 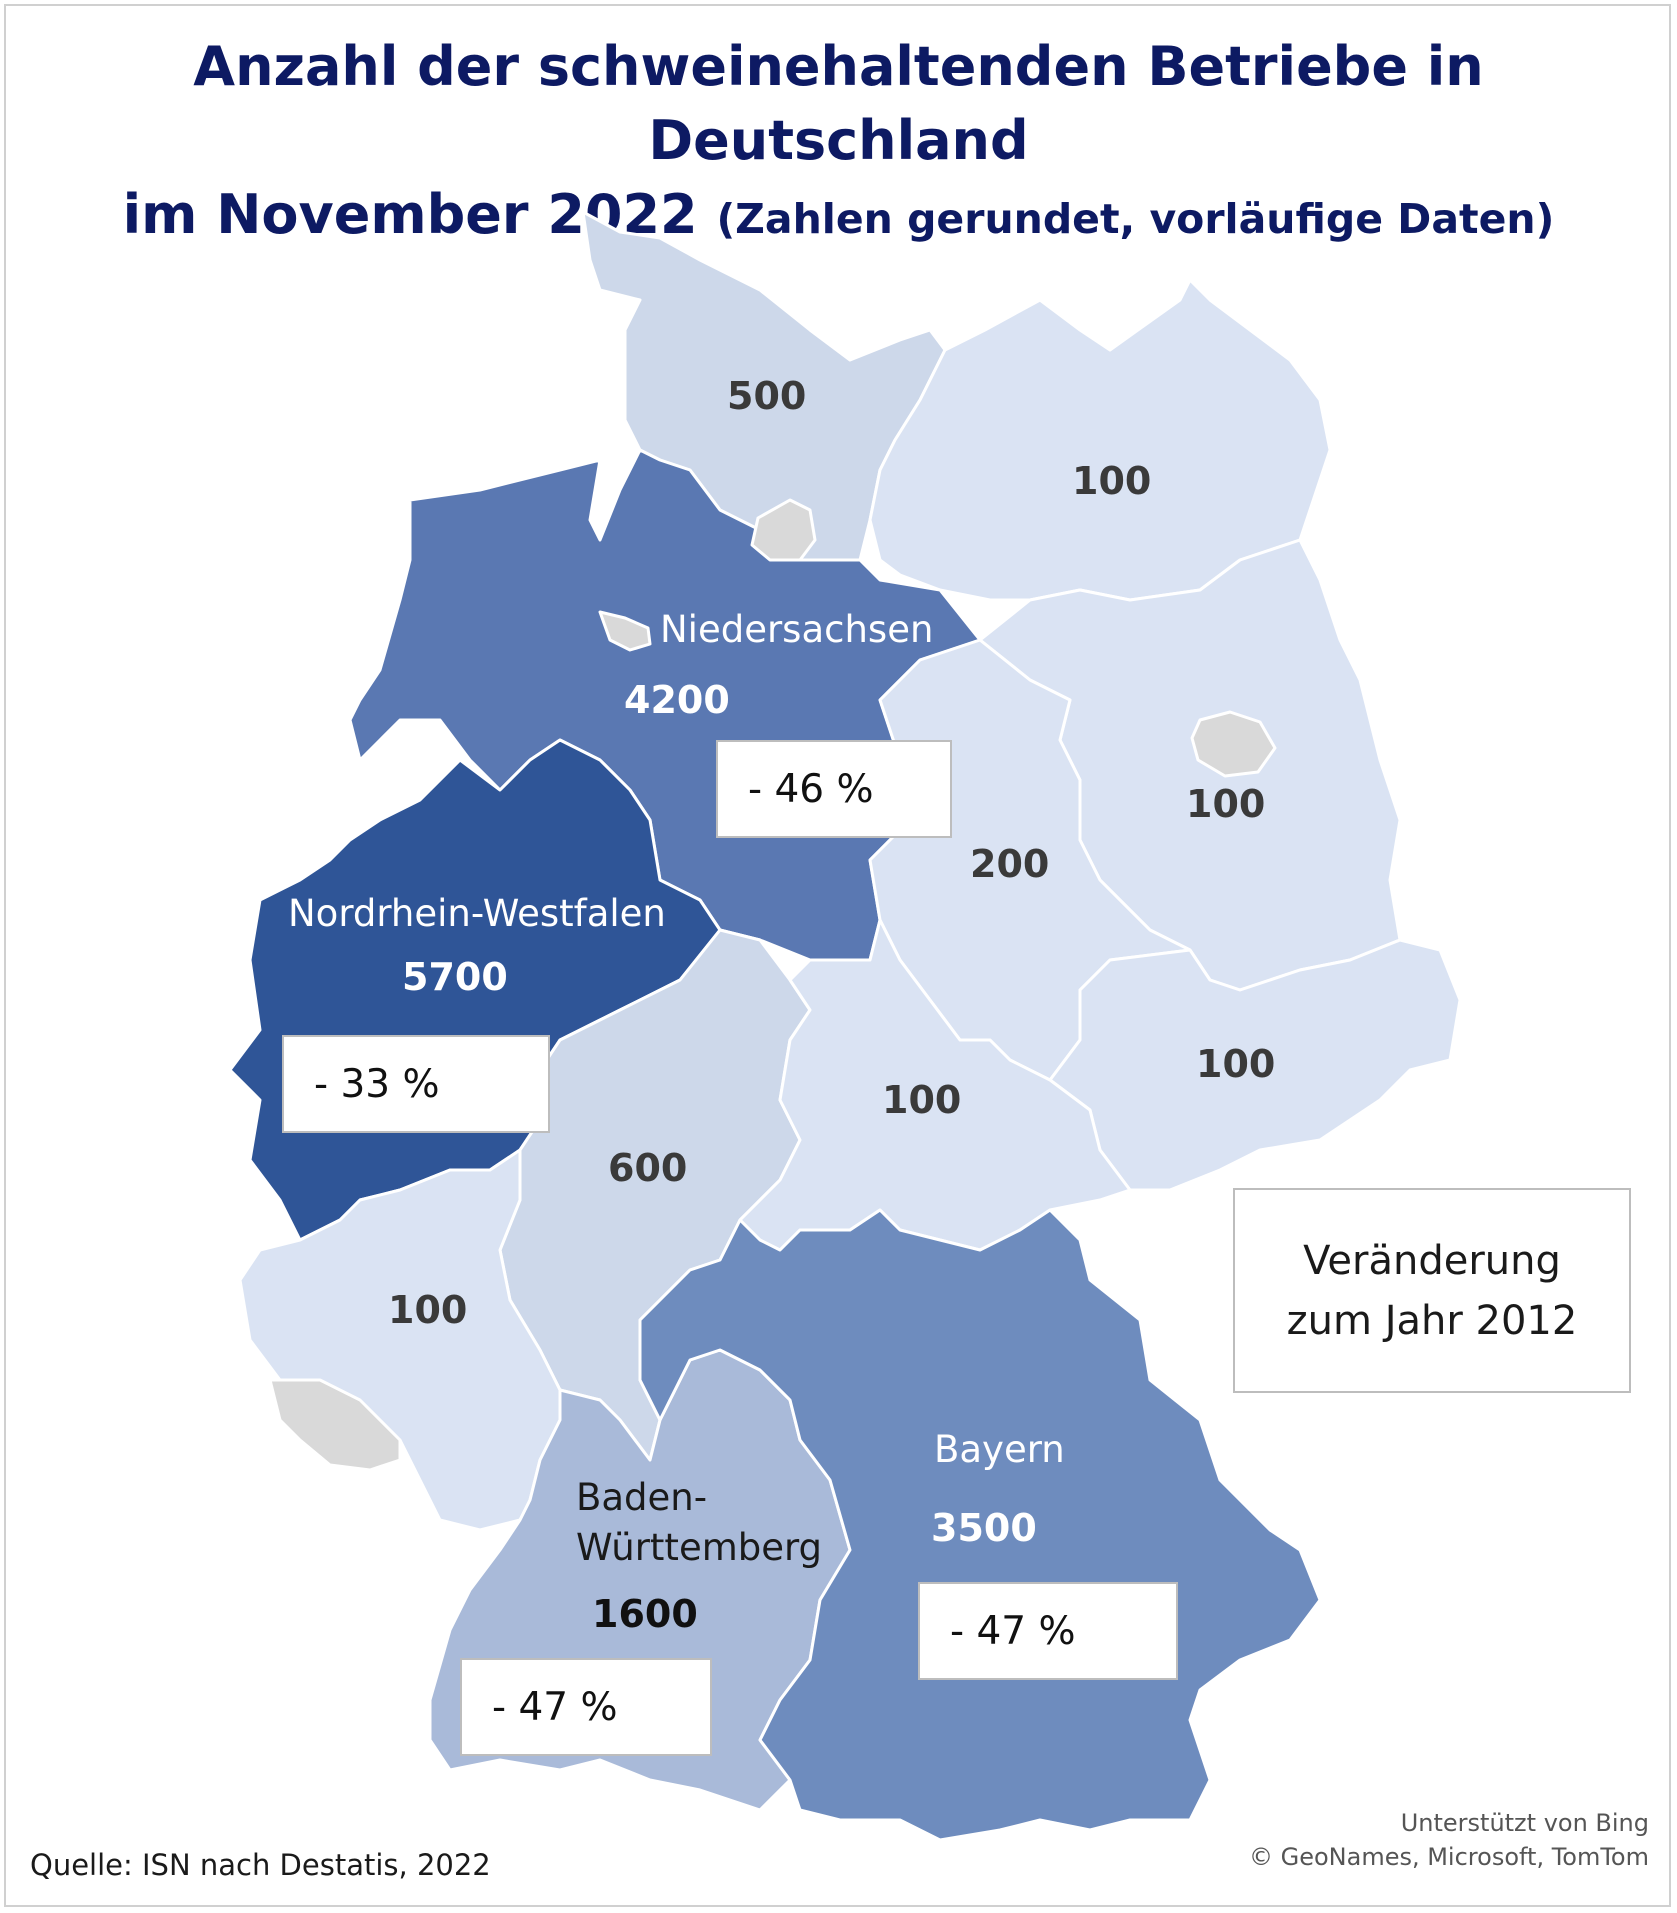 What do you see at coordinates (377, 1084) in the screenshot?
I see `change-nordrhein-westfalen: - 33 %` at bounding box center [377, 1084].